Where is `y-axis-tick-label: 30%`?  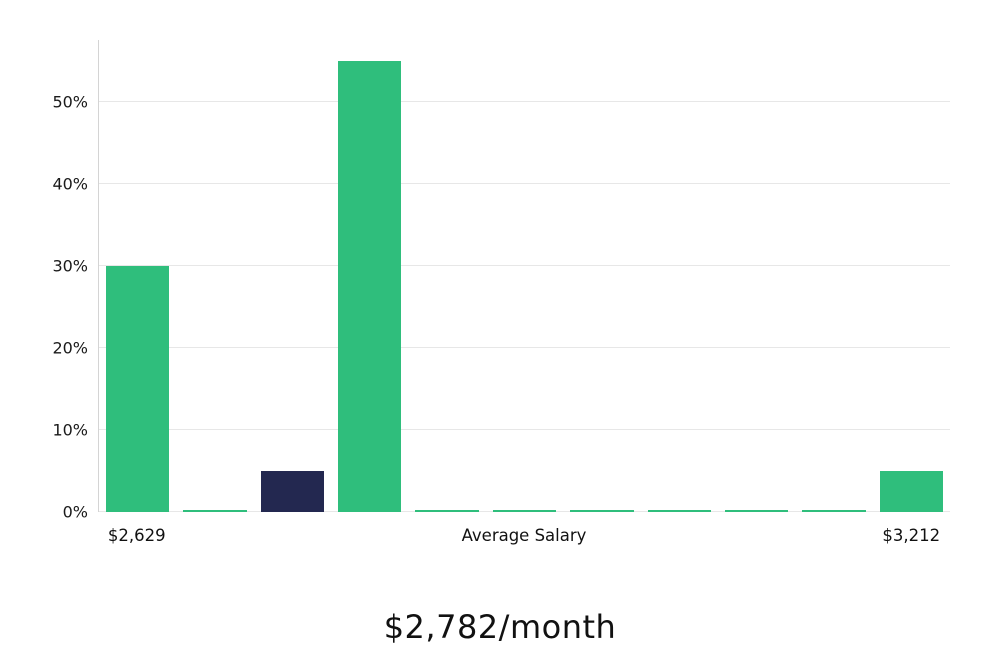
y-axis-tick-label: 30% is located at coordinates (70, 266).